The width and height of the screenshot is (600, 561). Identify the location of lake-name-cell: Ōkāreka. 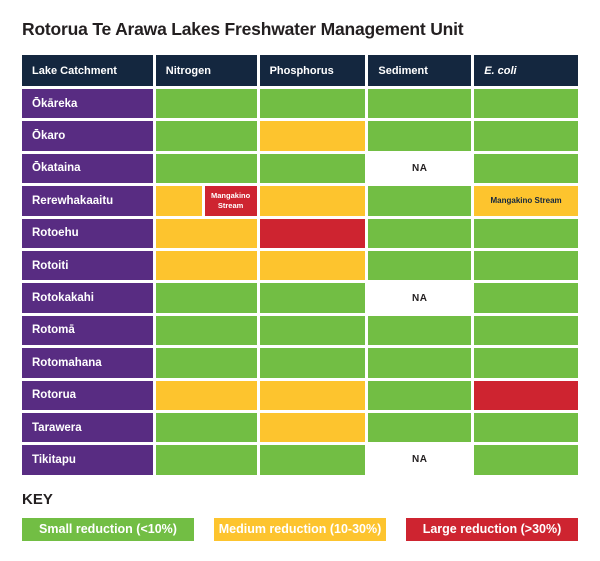
(87, 104).